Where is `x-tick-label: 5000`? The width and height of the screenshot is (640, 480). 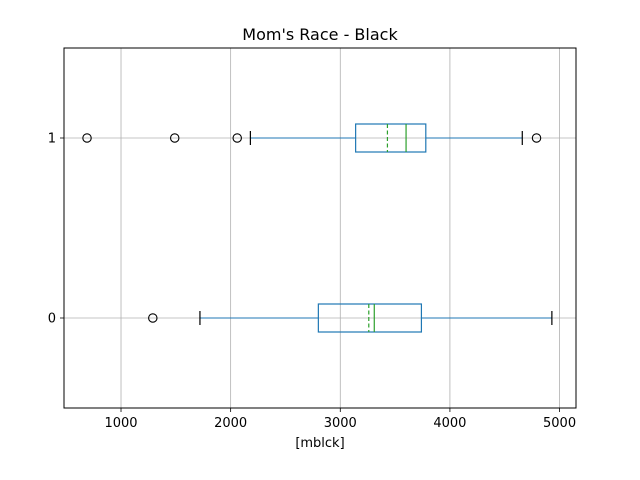 x-tick-label: 5000 is located at coordinates (559, 423).